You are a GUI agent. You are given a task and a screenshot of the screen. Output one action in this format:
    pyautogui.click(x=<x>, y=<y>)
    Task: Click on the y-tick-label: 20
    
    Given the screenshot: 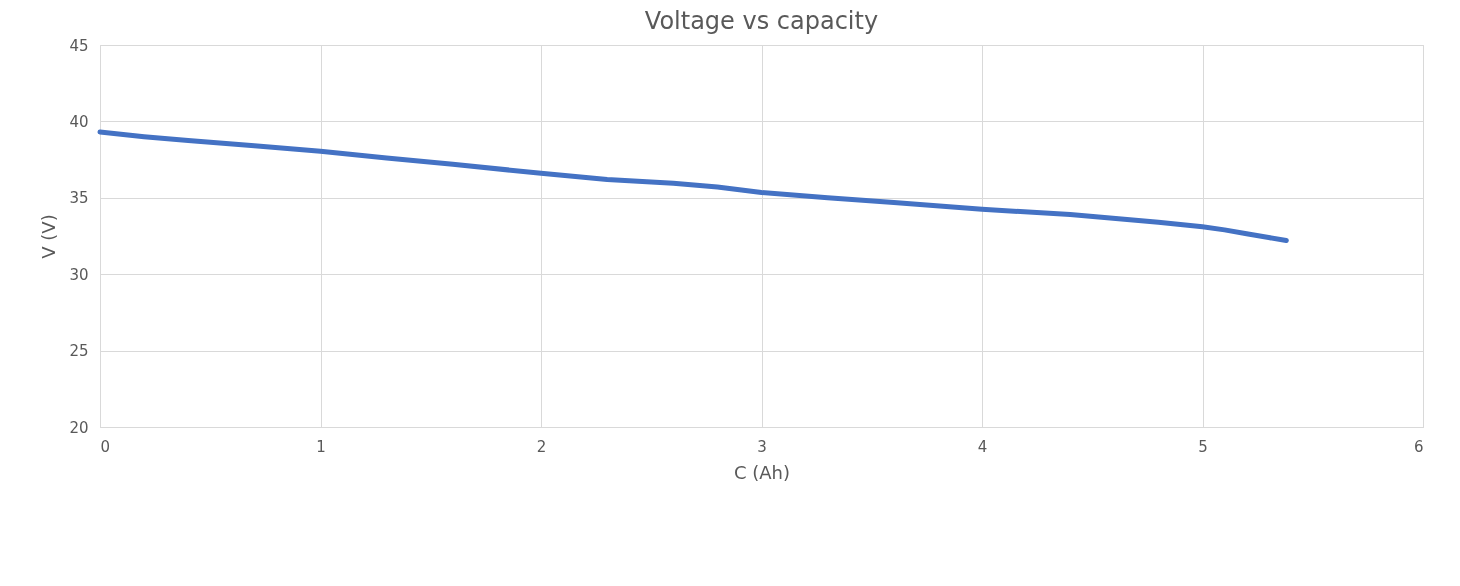 What is the action you would take?
    pyautogui.click(x=79, y=427)
    